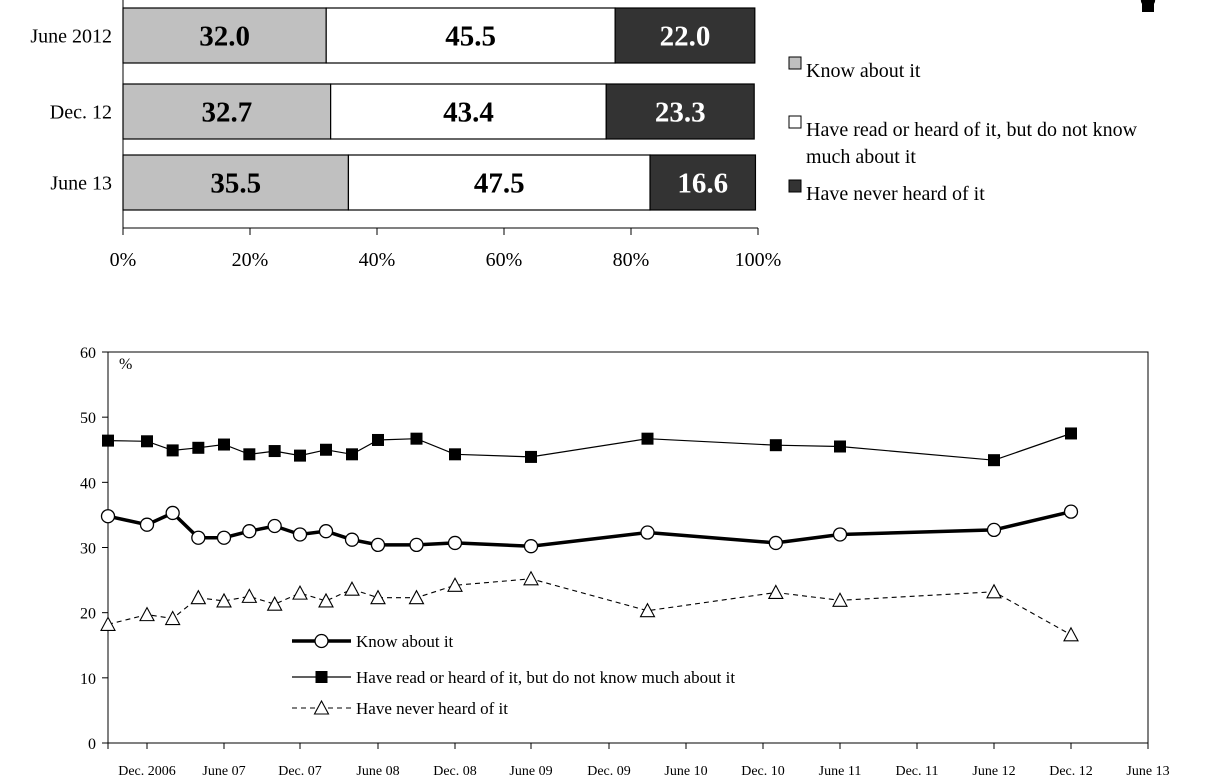 Image resolution: width=1220 pixels, height=778 pixels. I want to click on legend-marker, so click(321, 641).